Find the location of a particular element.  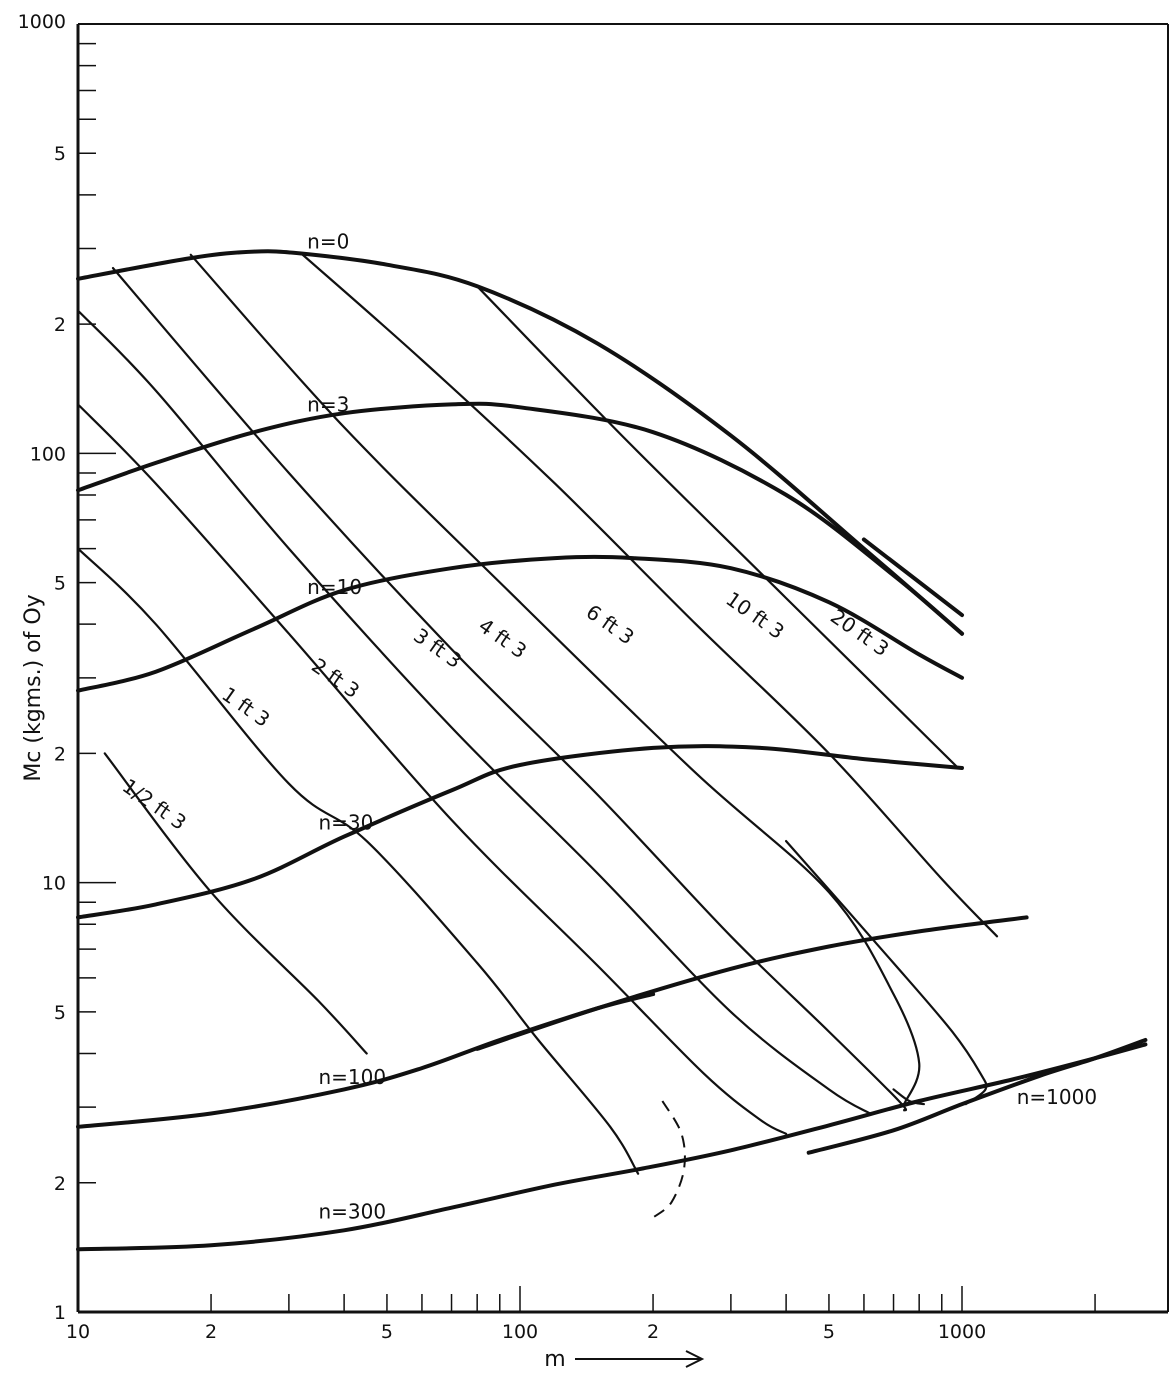

x-tick-label: 100 is located at coordinates (520, 1332).